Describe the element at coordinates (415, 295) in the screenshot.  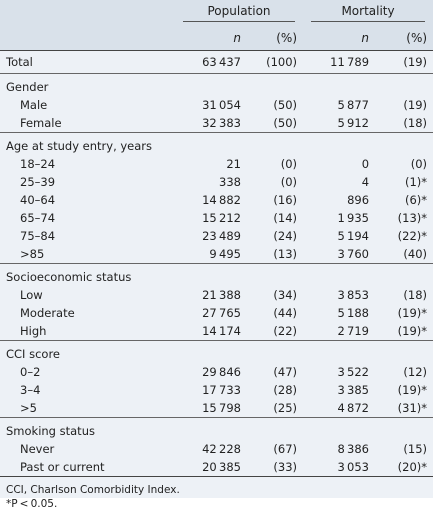
I see `cell: (18)` at that location.